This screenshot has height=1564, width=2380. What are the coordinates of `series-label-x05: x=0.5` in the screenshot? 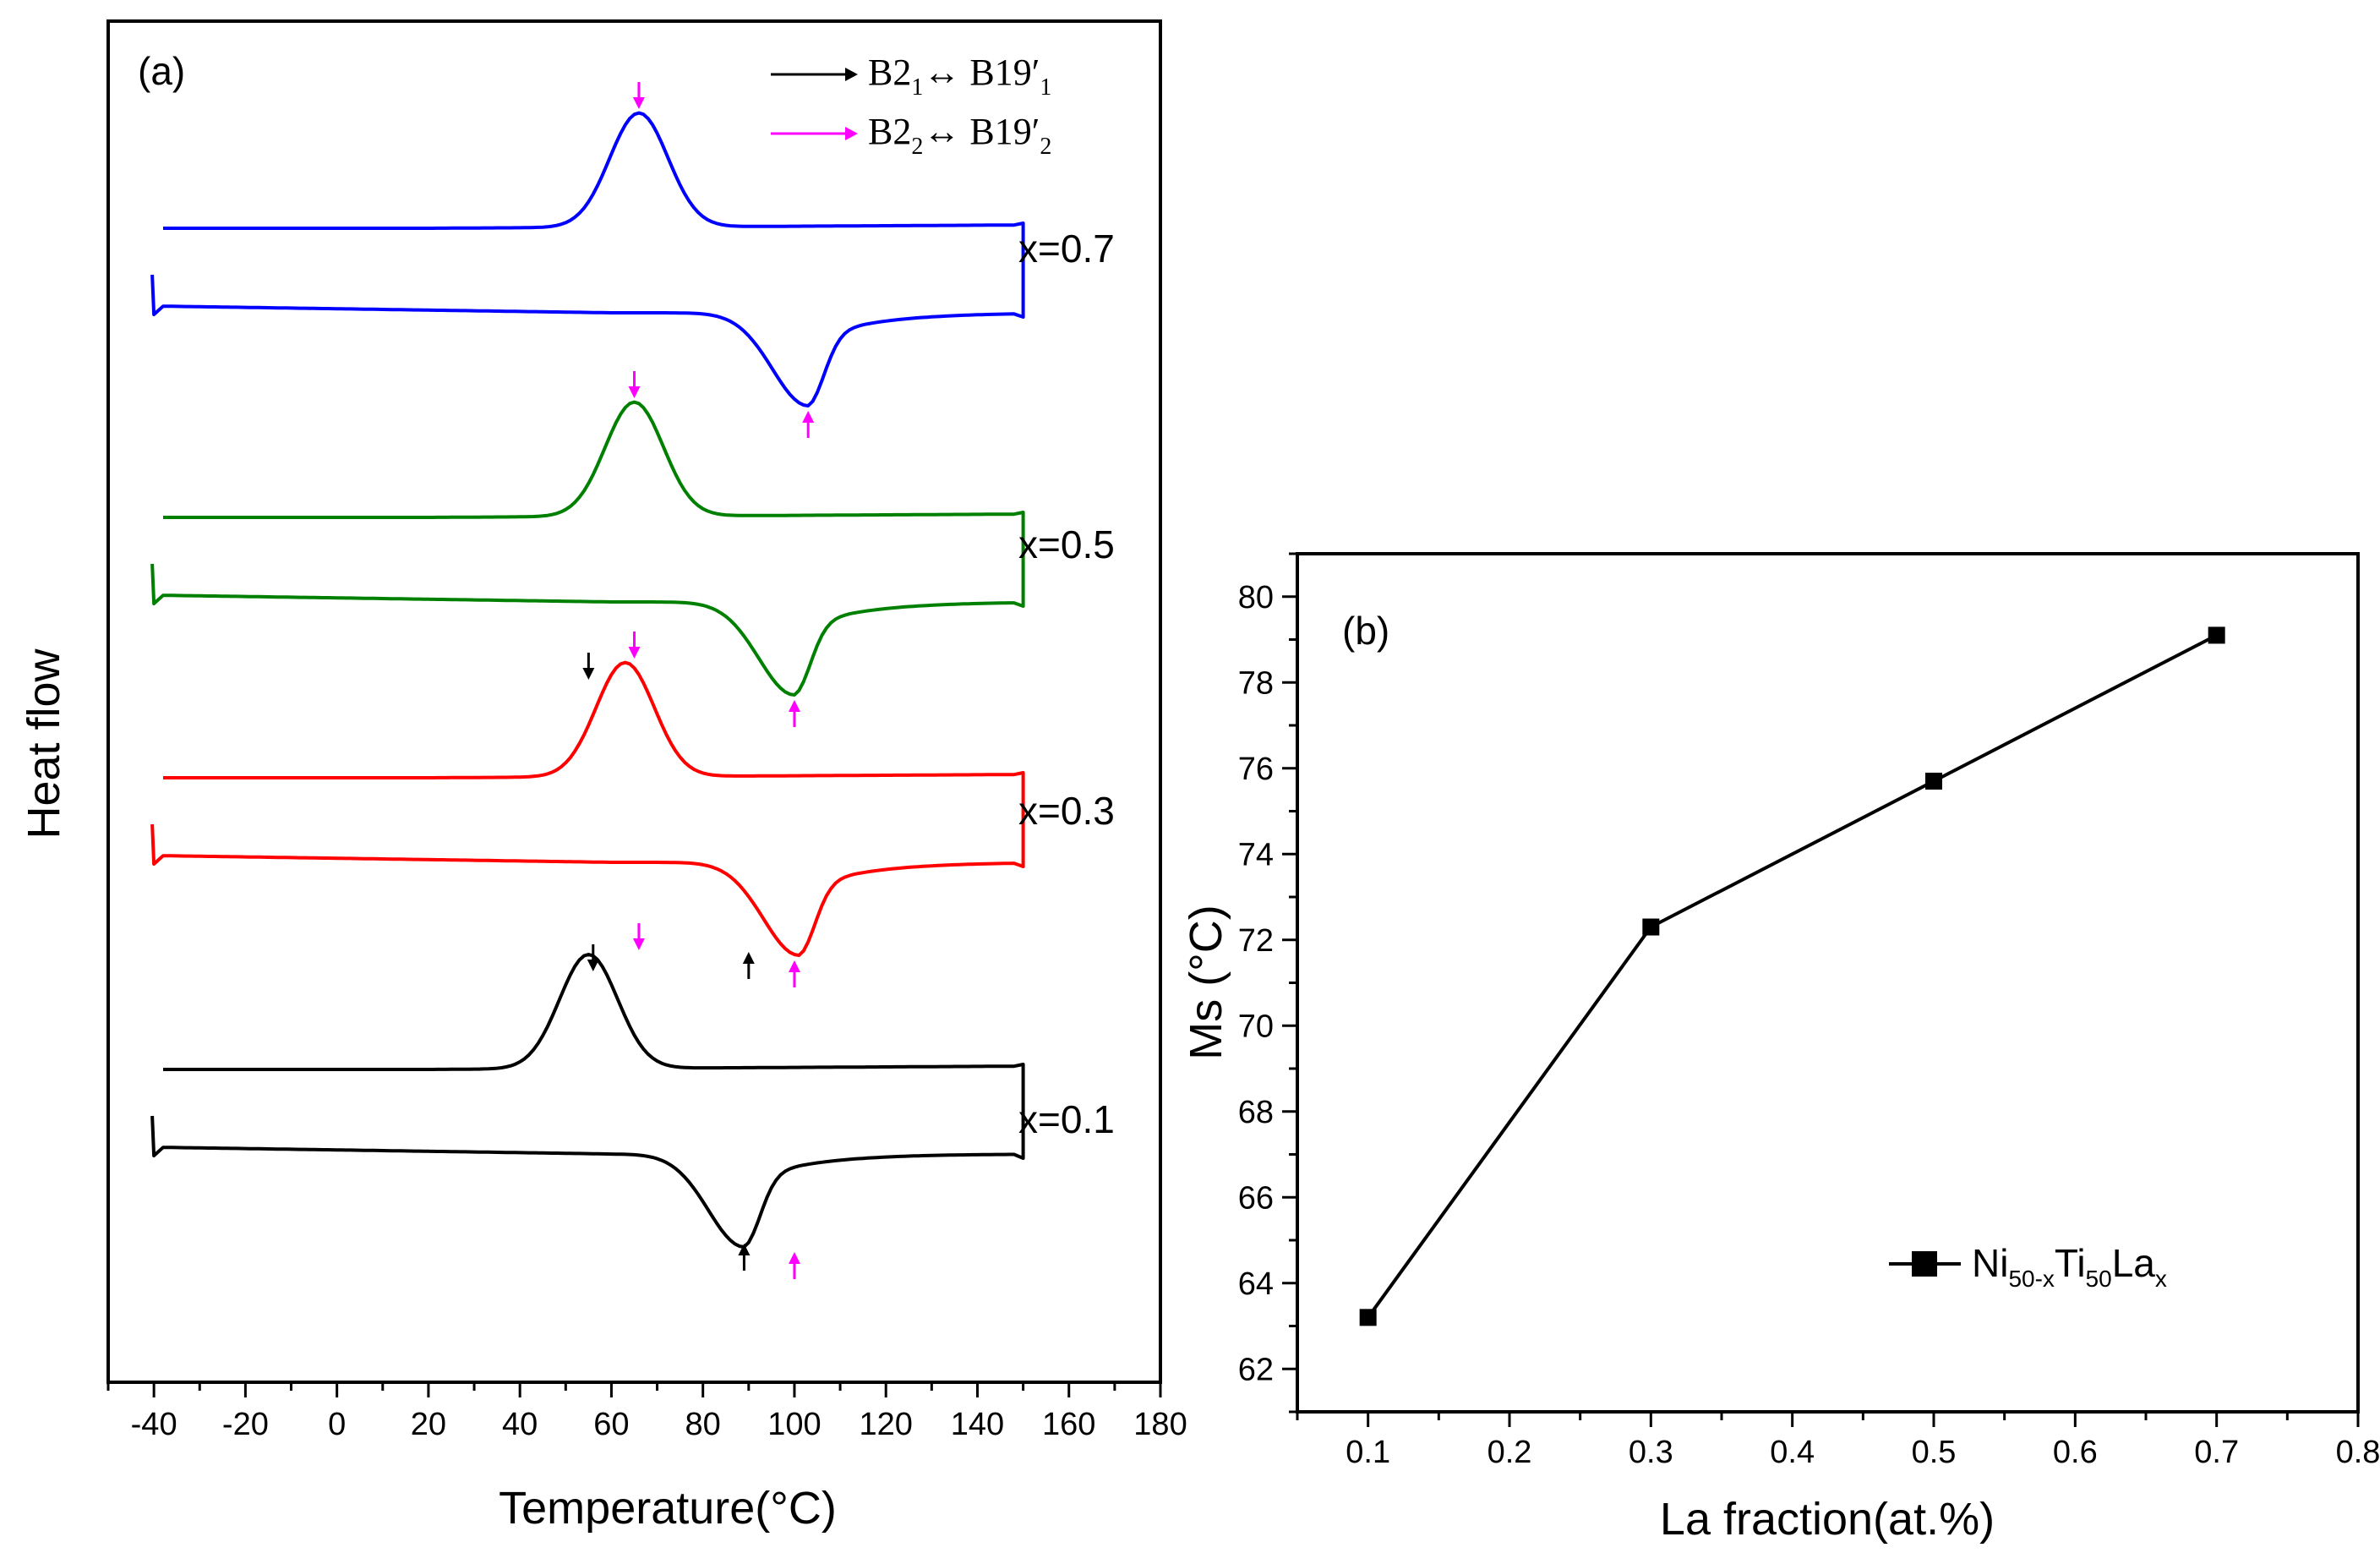 It's located at (1066, 544).